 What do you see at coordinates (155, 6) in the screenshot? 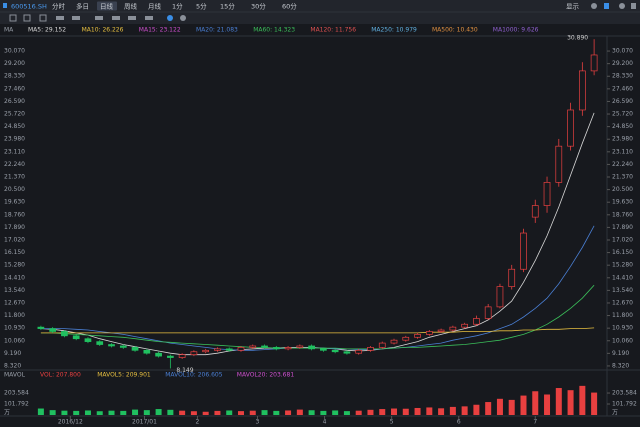
I see `period-tab: 月线` at bounding box center [155, 6].